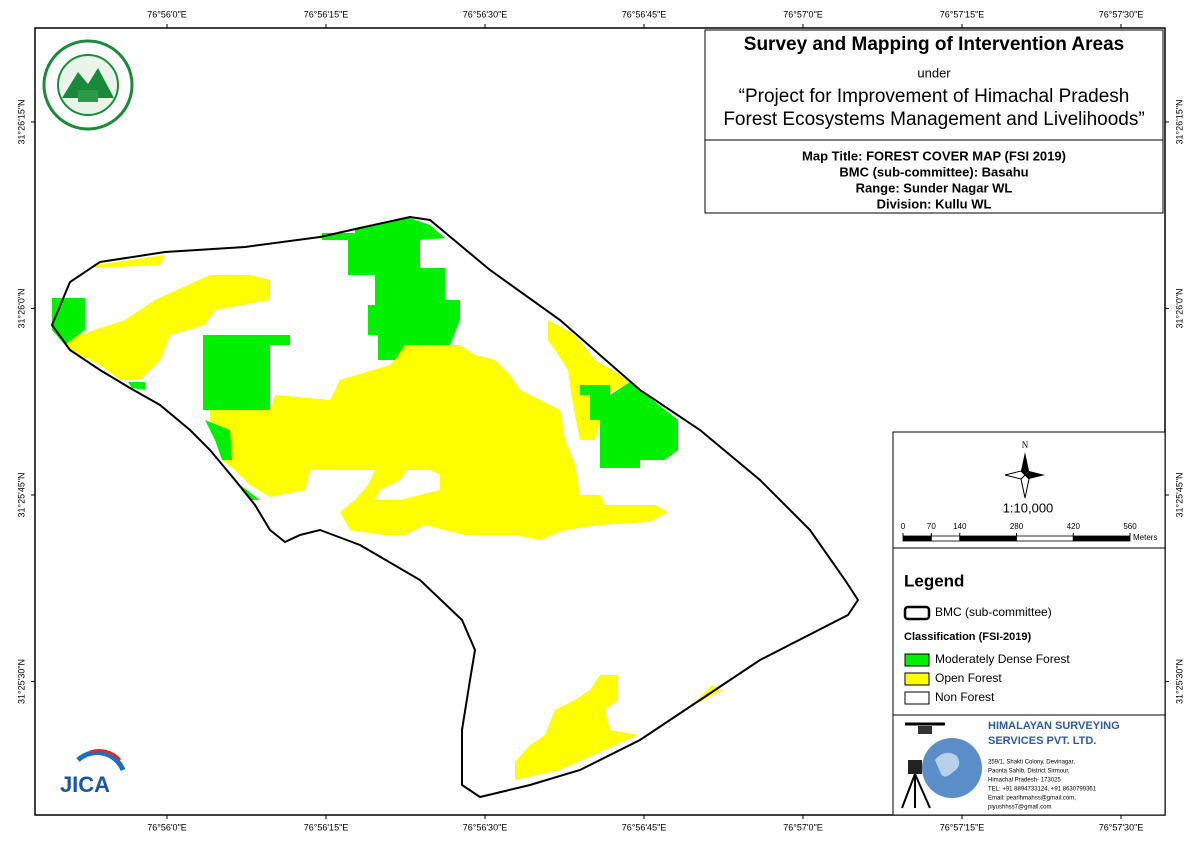 This screenshot has height=848, width=1200. I want to click on company-logo, so click(941, 765).